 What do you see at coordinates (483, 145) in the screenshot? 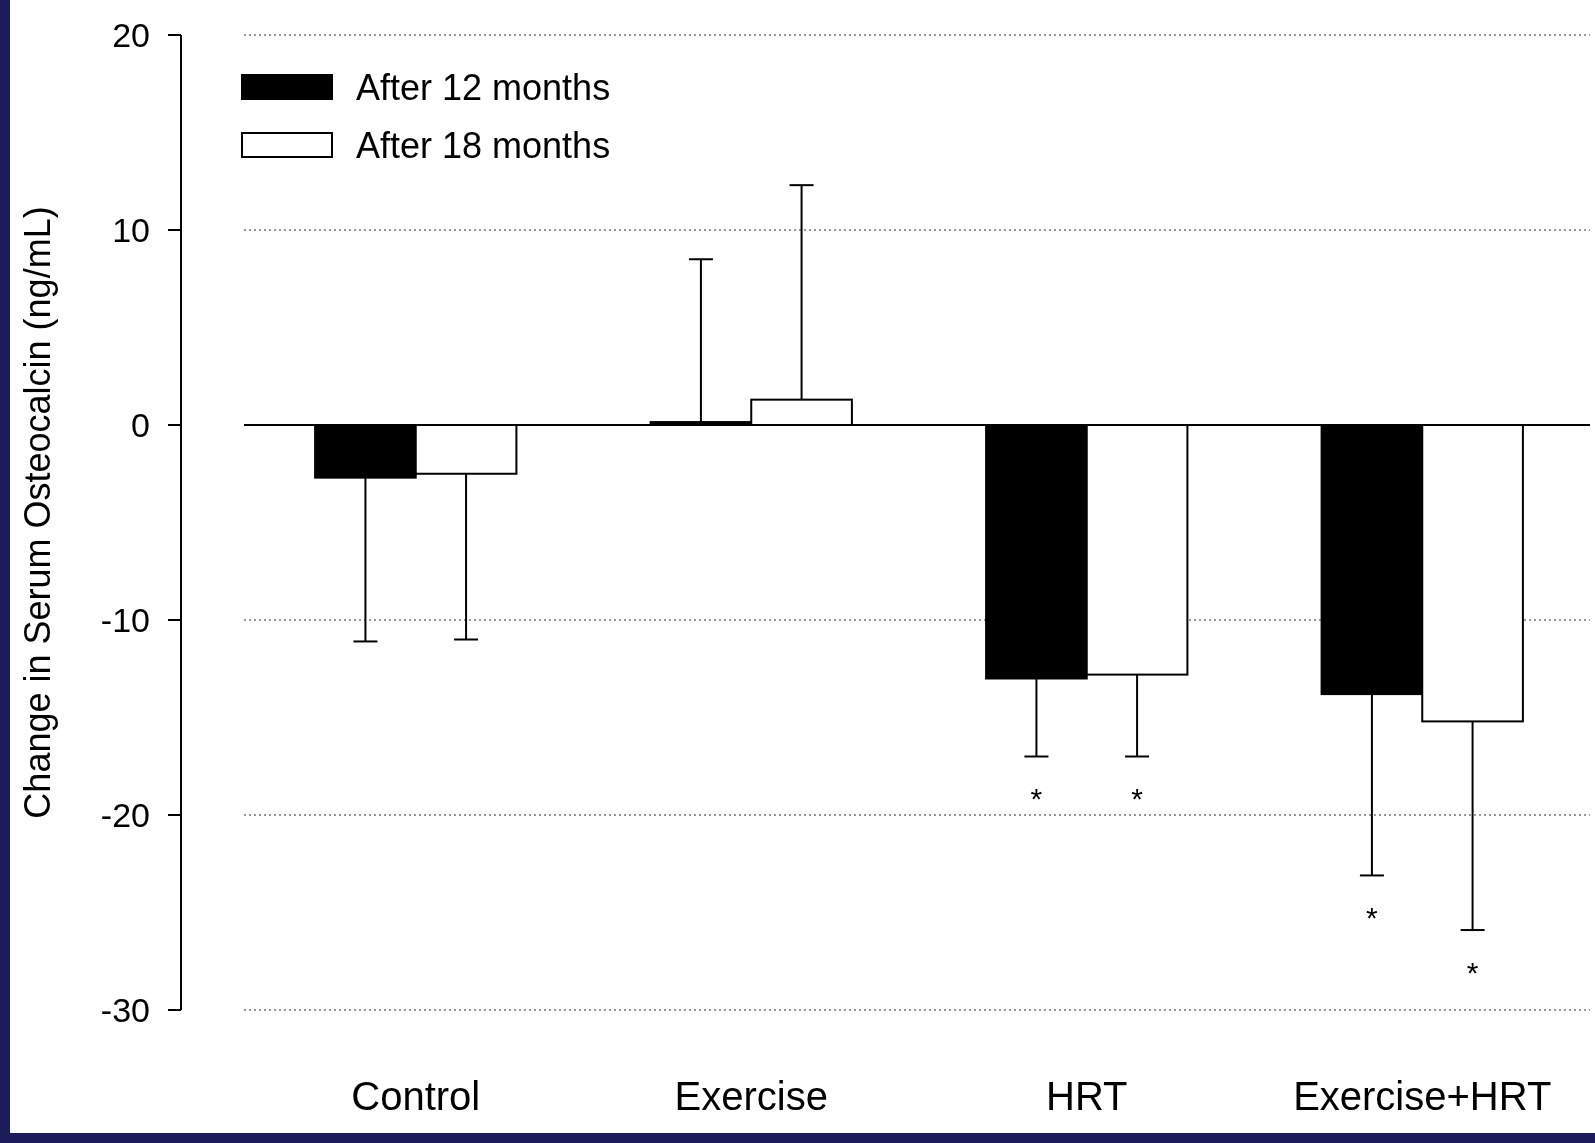
I see `legend-label: After 18 months` at bounding box center [483, 145].